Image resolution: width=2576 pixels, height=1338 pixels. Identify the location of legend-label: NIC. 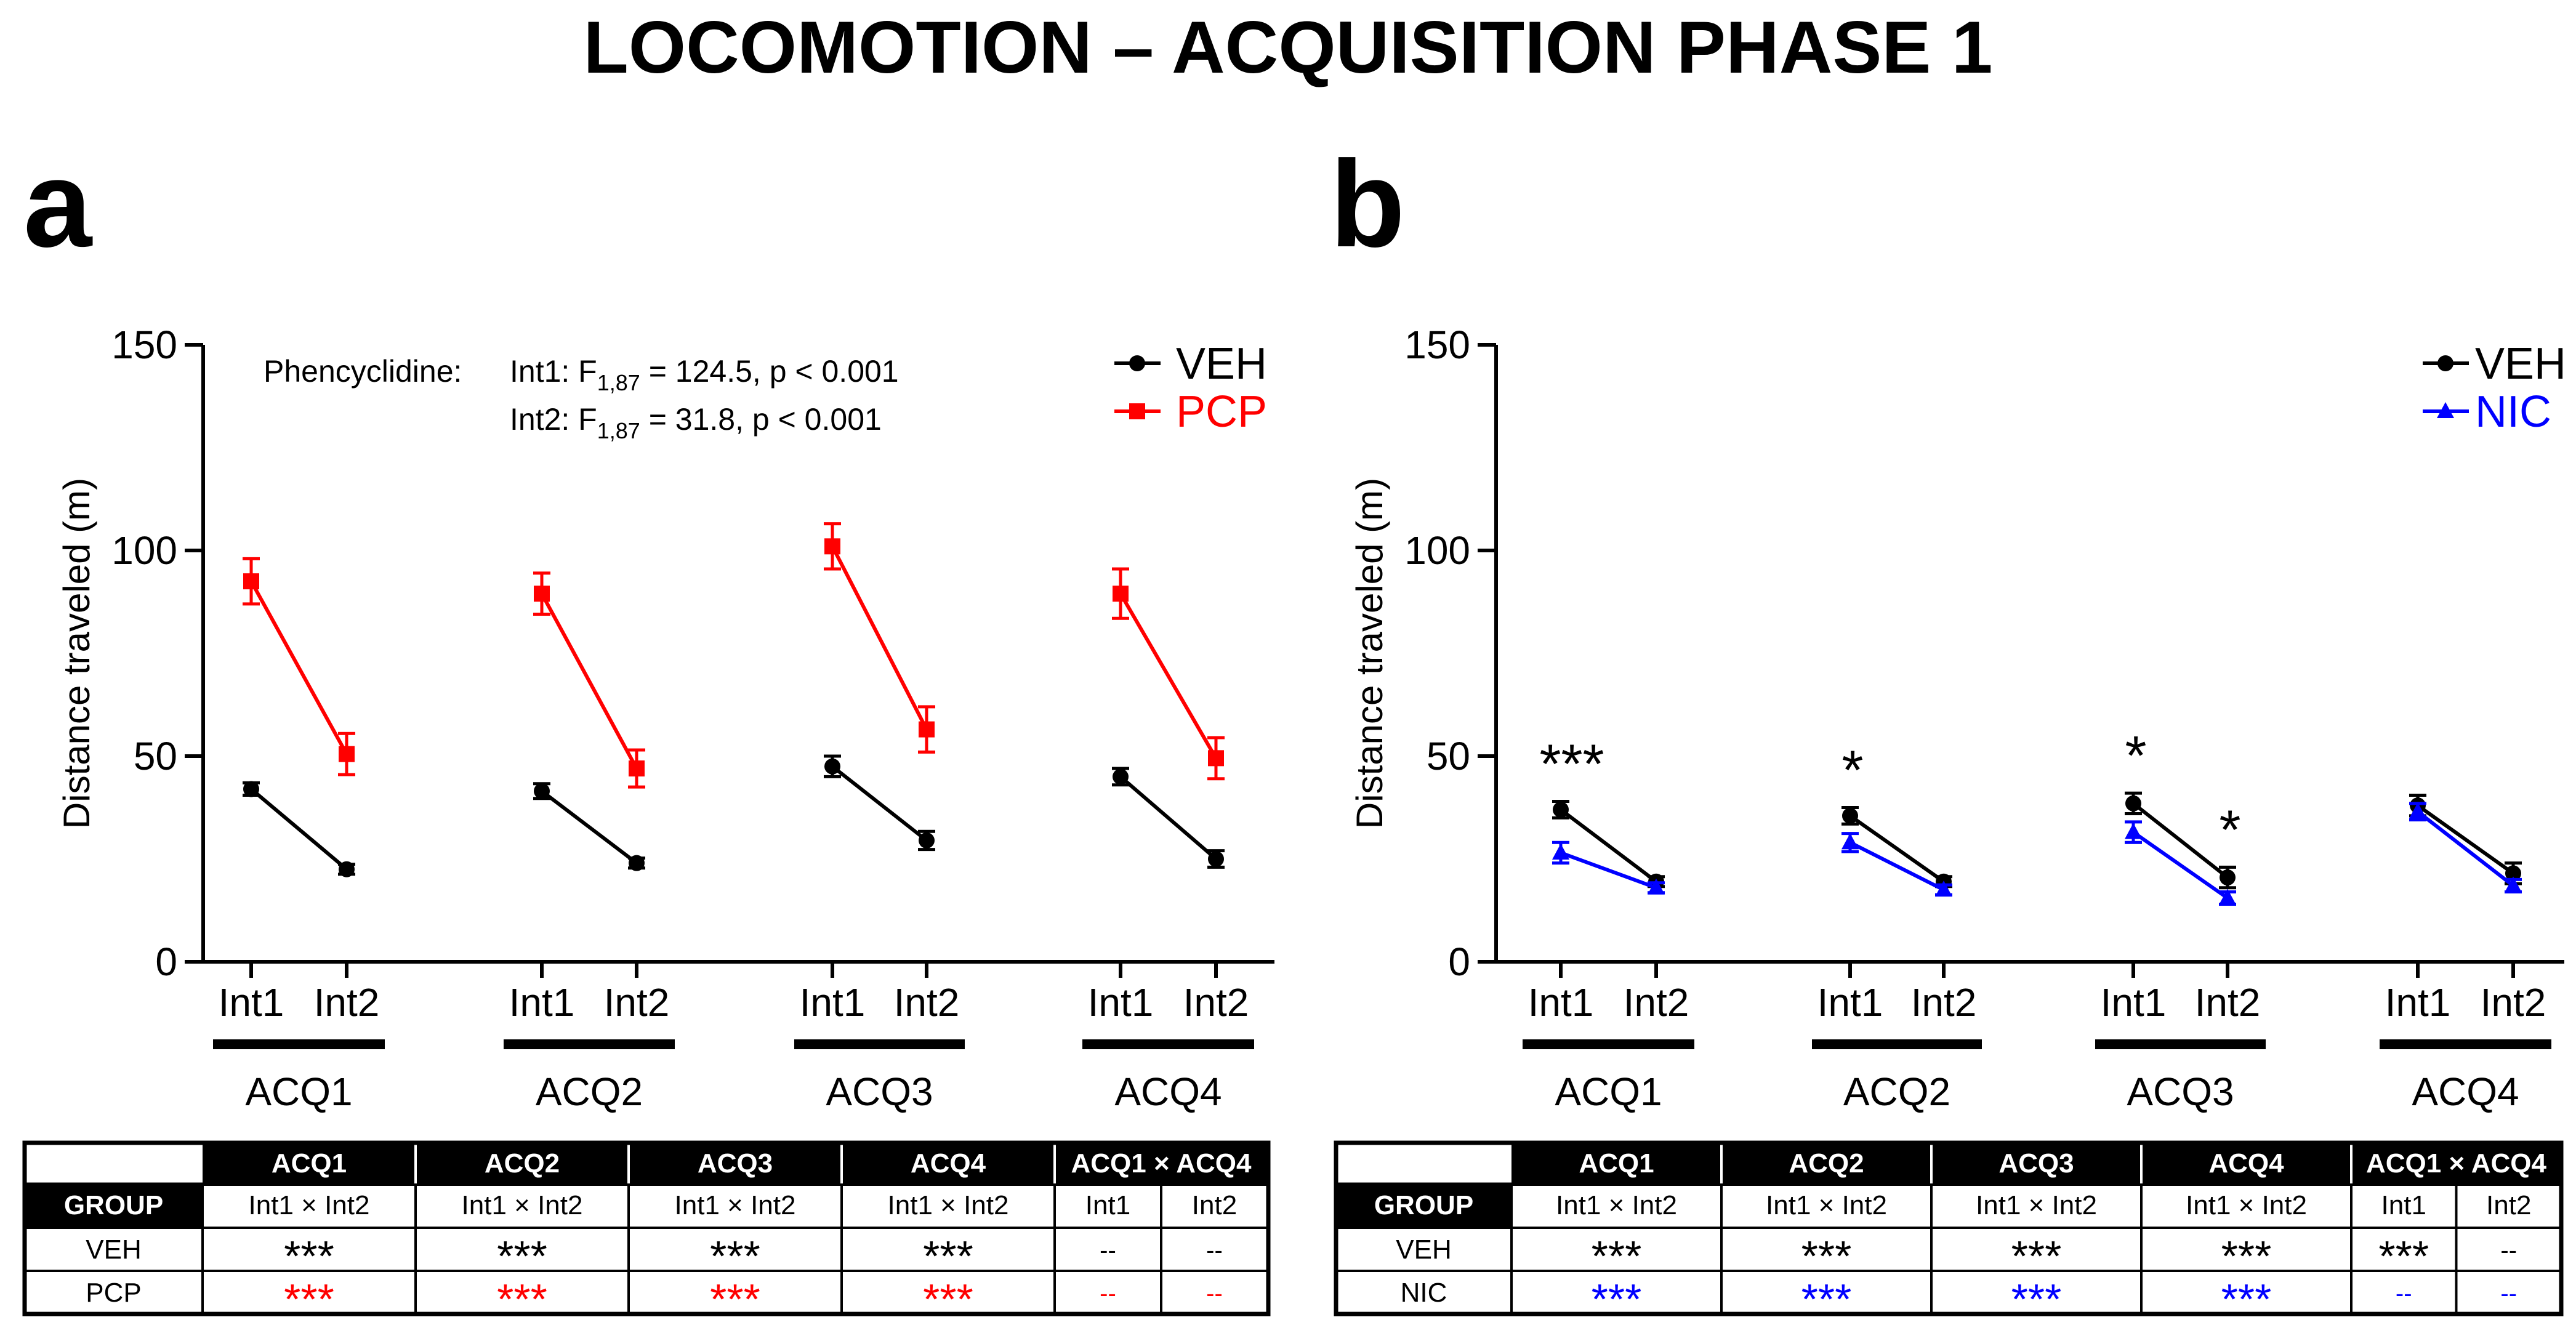
(2513, 412).